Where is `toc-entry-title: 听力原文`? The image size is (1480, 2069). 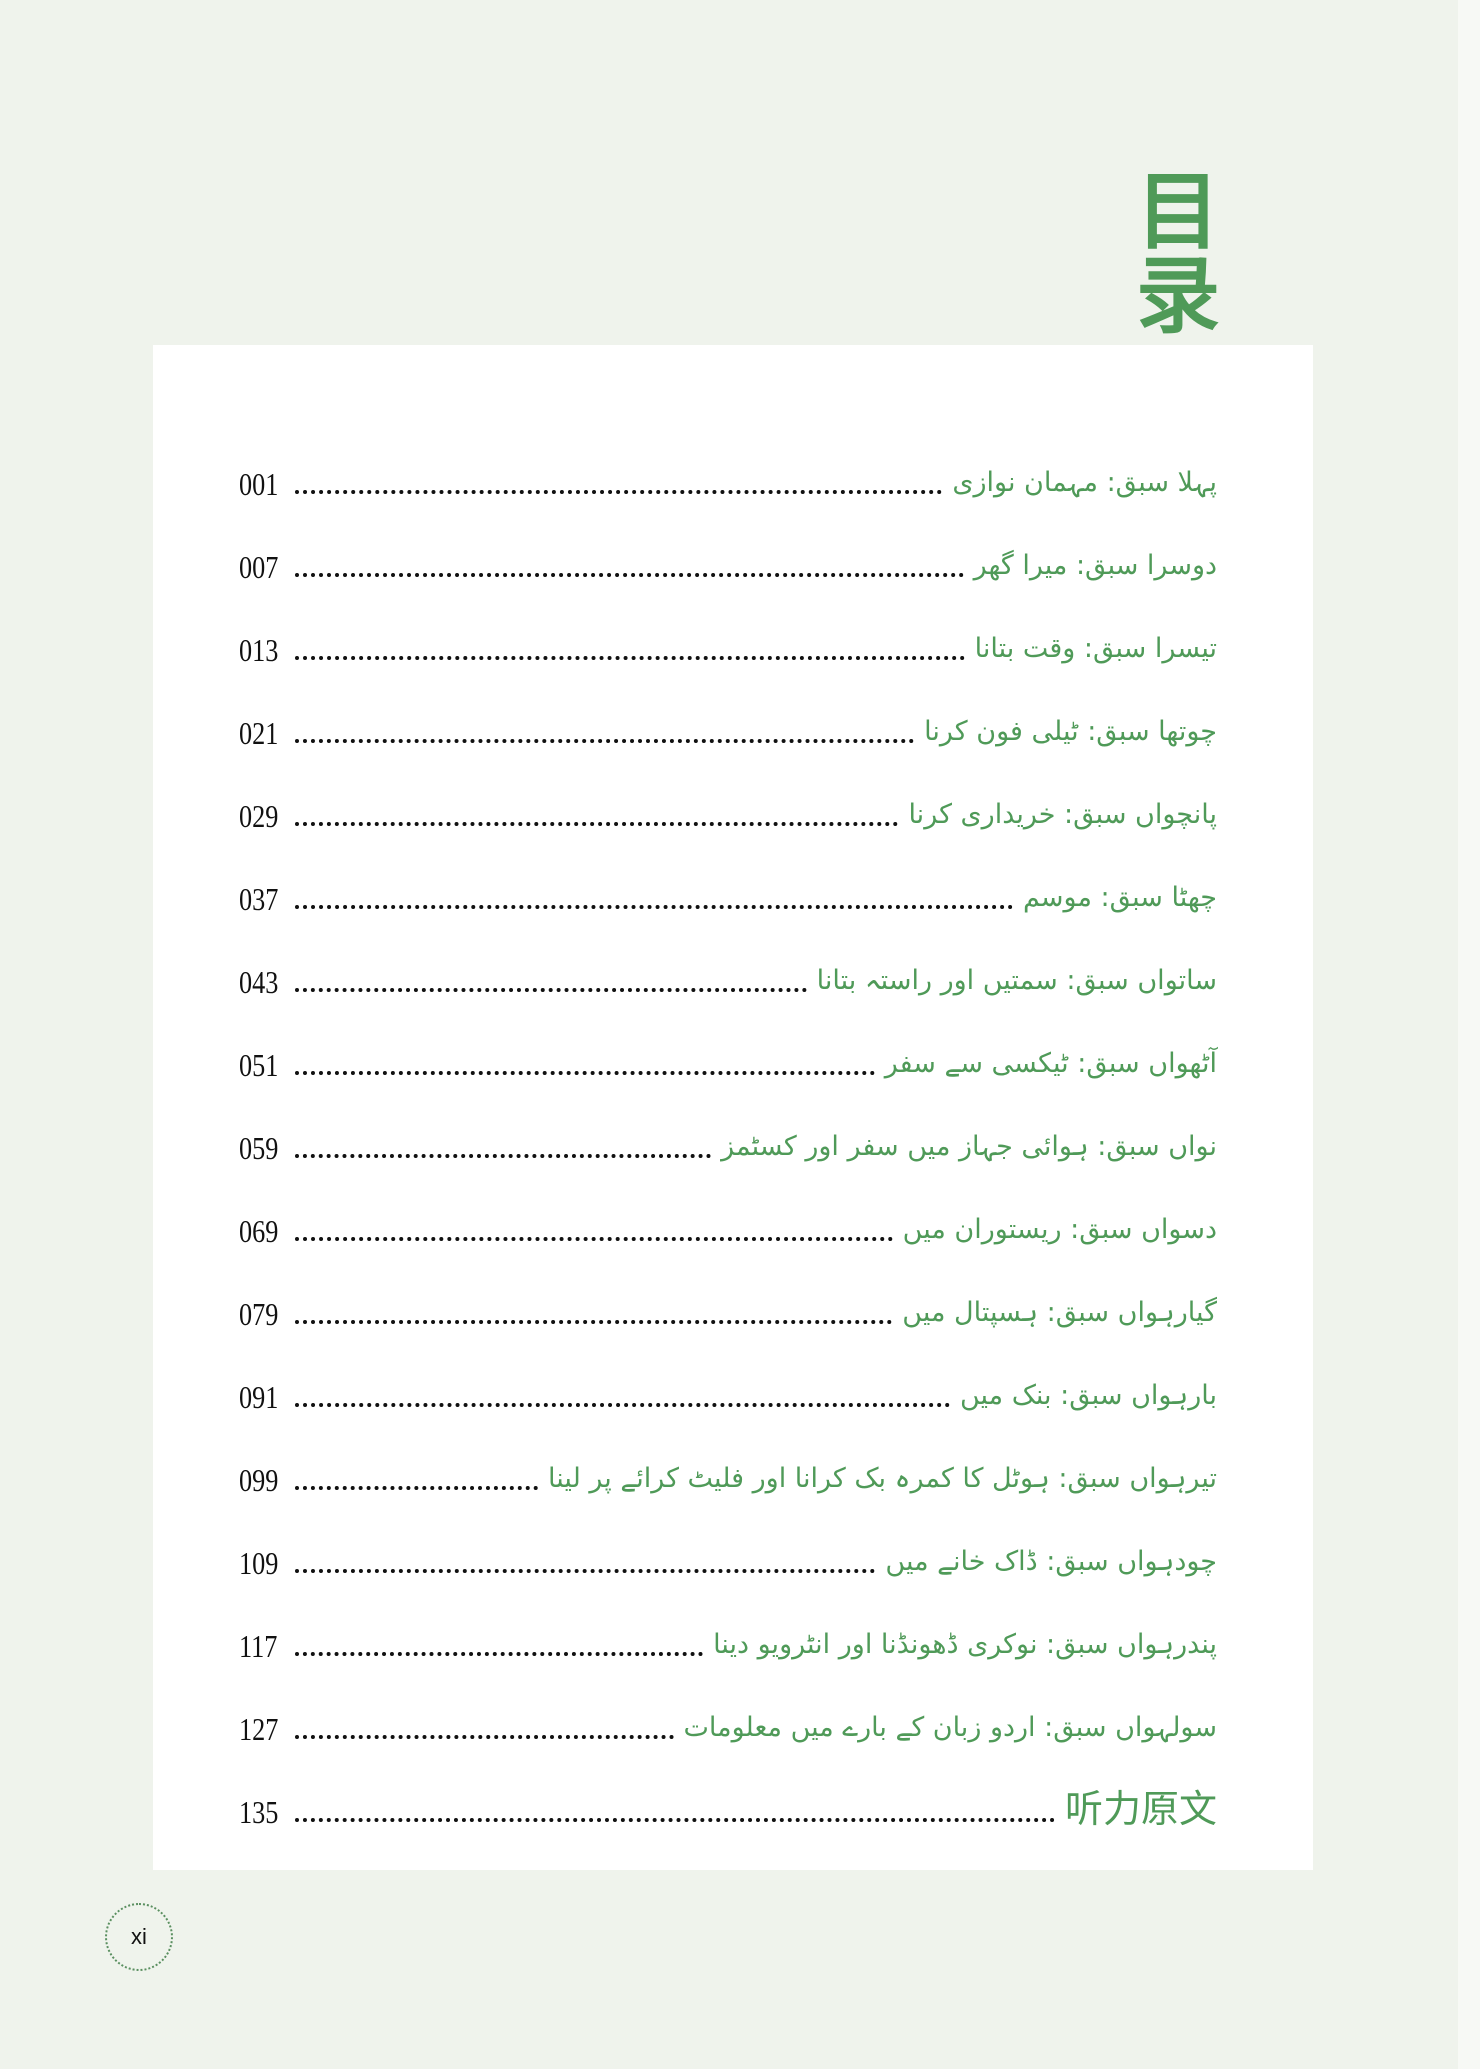 toc-entry-title: 听力原文 is located at coordinates (1140, 1809).